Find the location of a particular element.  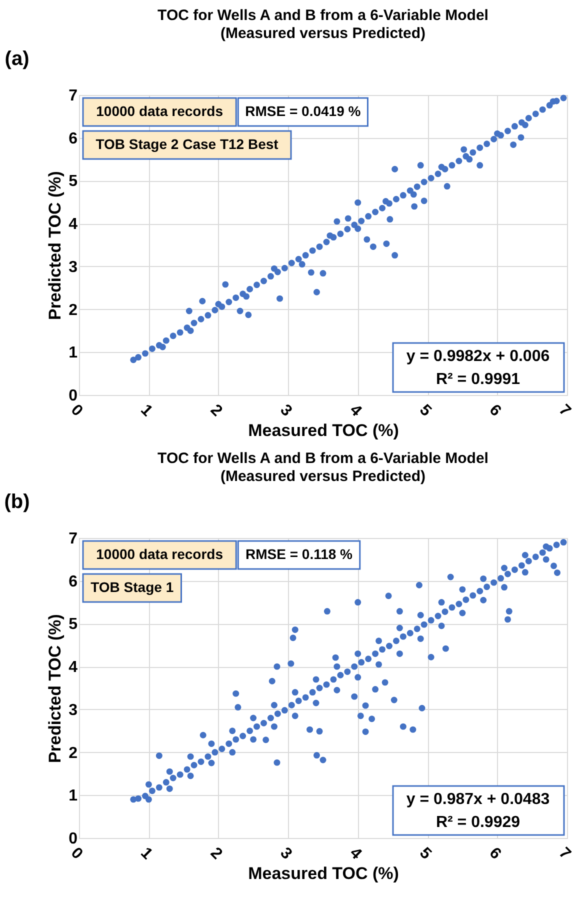

annotation: RMSE = 0.0419 % is located at coordinates (303, 111).